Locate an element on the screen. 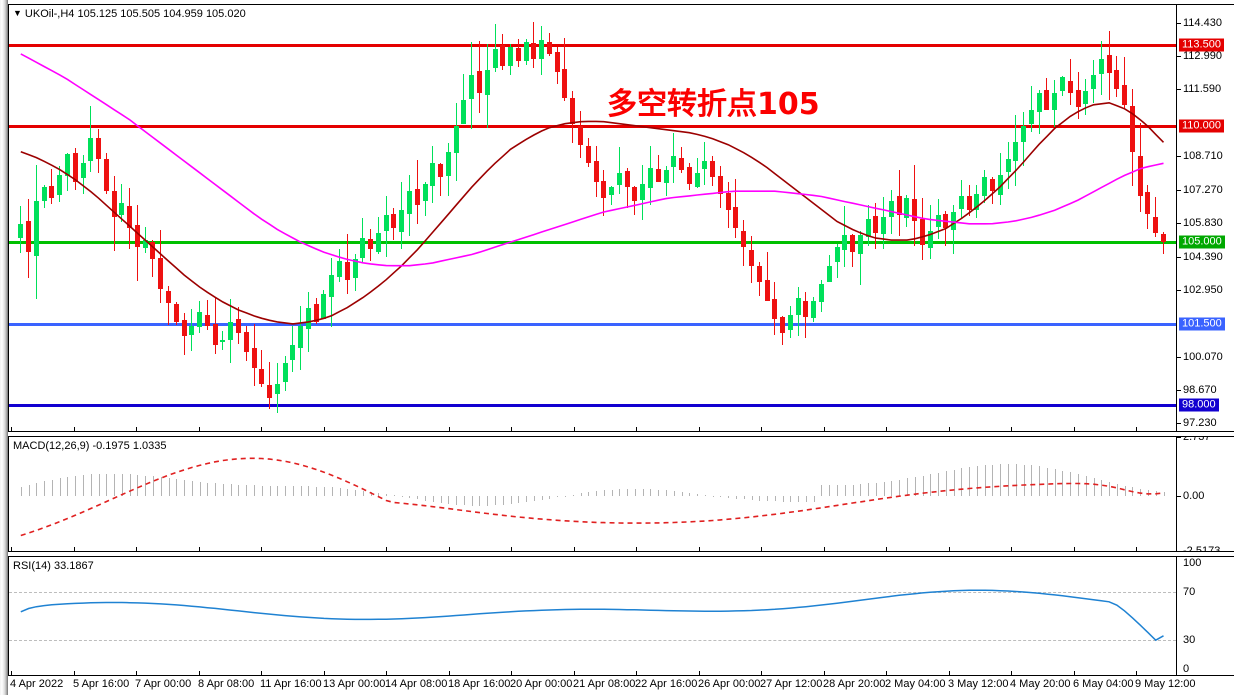 The width and height of the screenshot is (1234, 695). price-level-tag: 113.500 is located at coordinates (1201, 45).